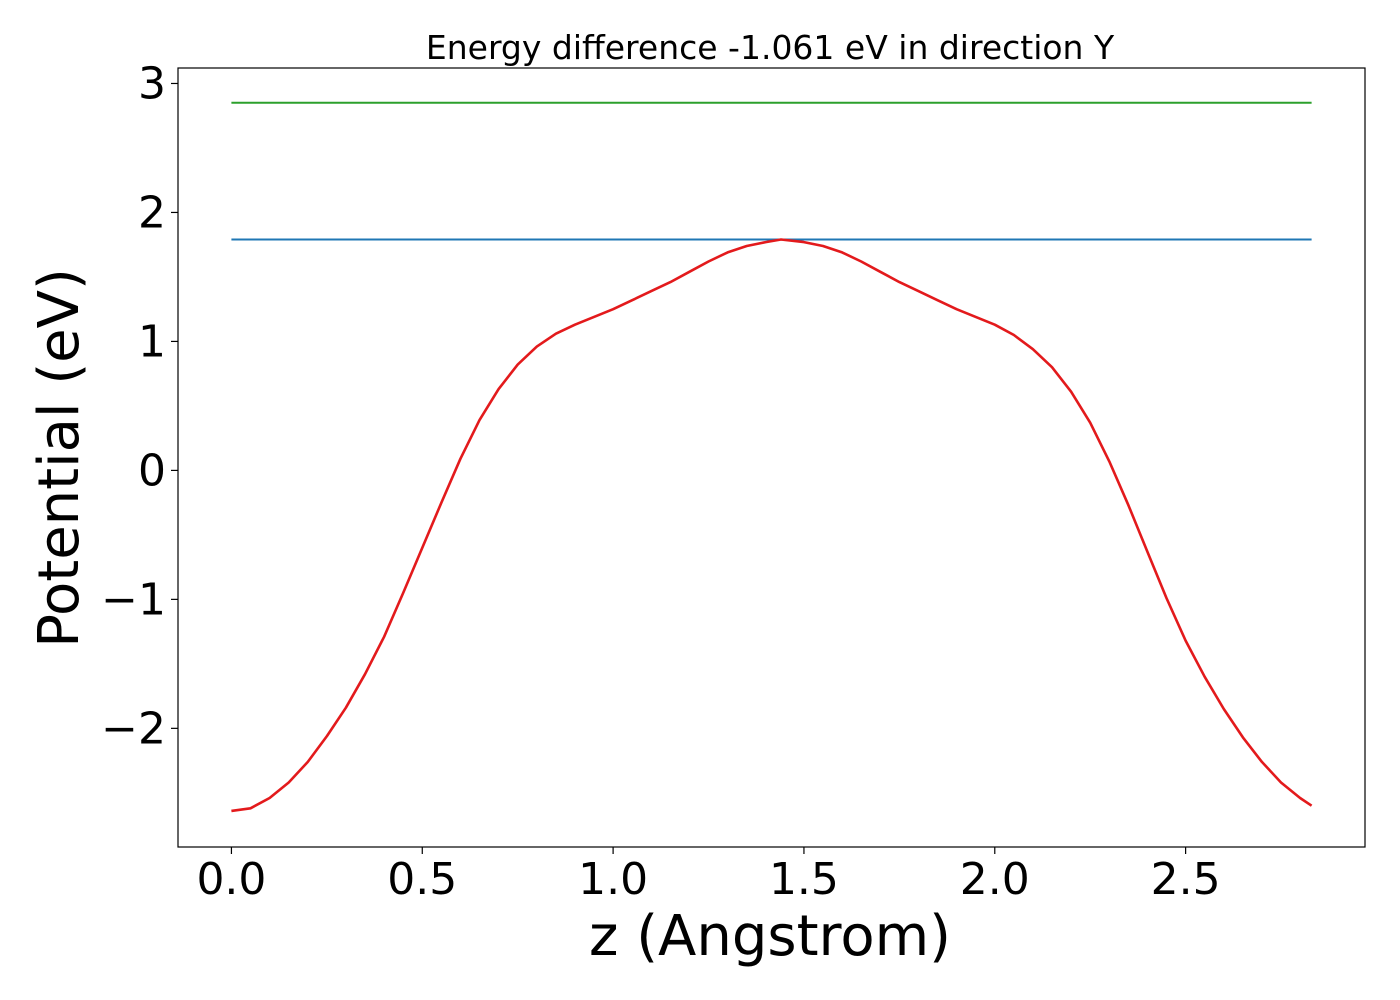 The width and height of the screenshot is (1400, 1000). I want to click on x-axis-label: z (Angstrom), so click(770, 936).